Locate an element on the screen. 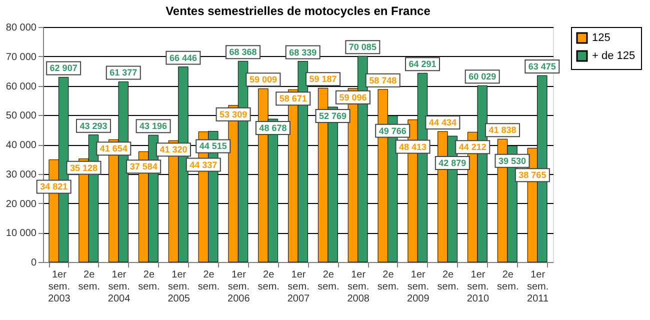 The width and height of the screenshot is (650, 320). data-label: 66 446 is located at coordinates (183, 57).